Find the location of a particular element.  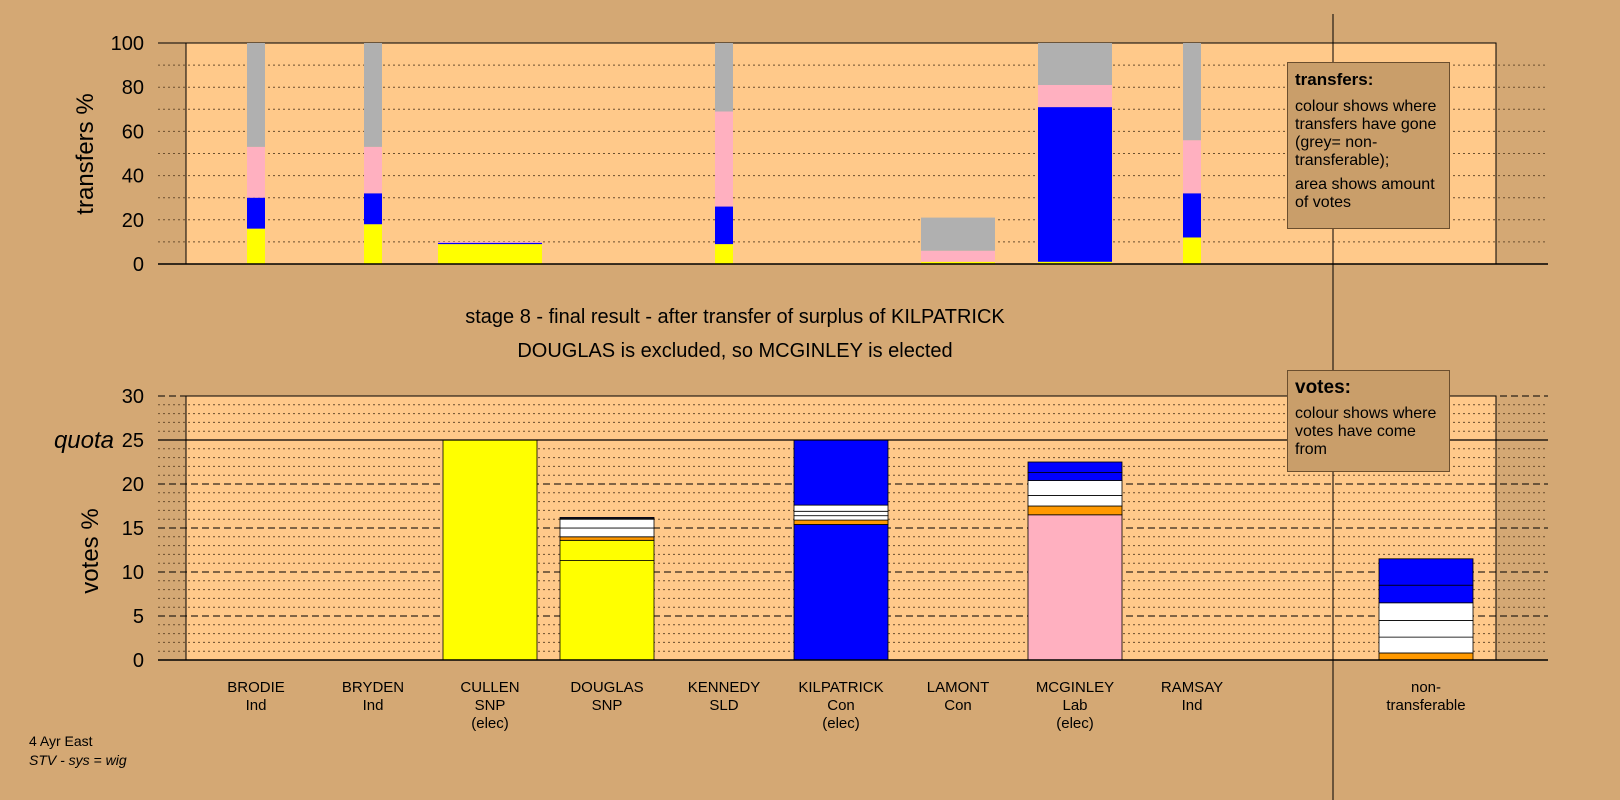

candidate-label: LAMONT is located at coordinates (958, 687).